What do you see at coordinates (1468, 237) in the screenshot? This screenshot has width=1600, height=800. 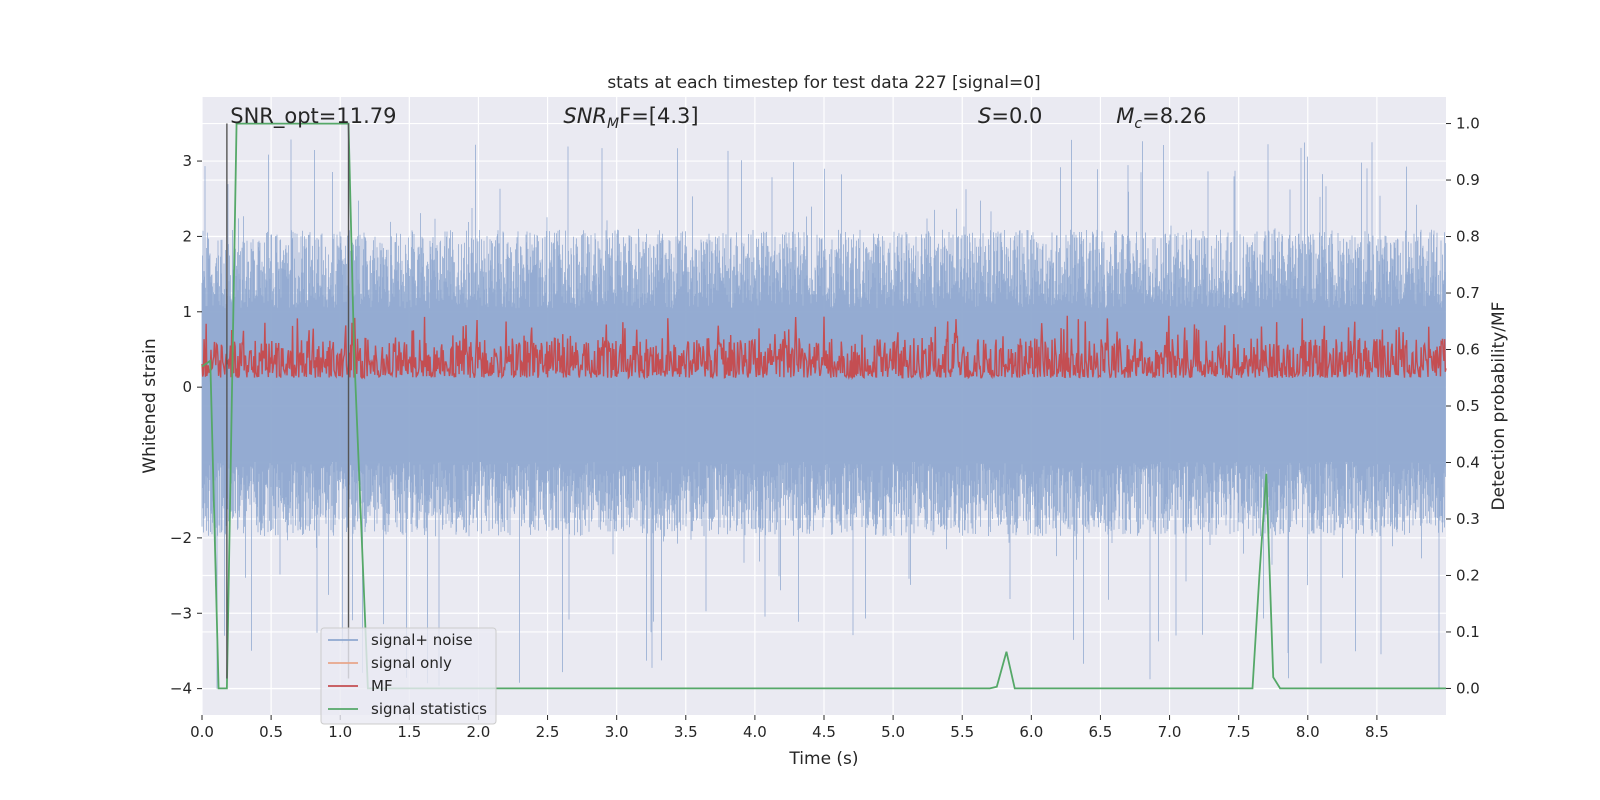 I see `y-right-tick-label: 0.8` at bounding box center [1468, 237].